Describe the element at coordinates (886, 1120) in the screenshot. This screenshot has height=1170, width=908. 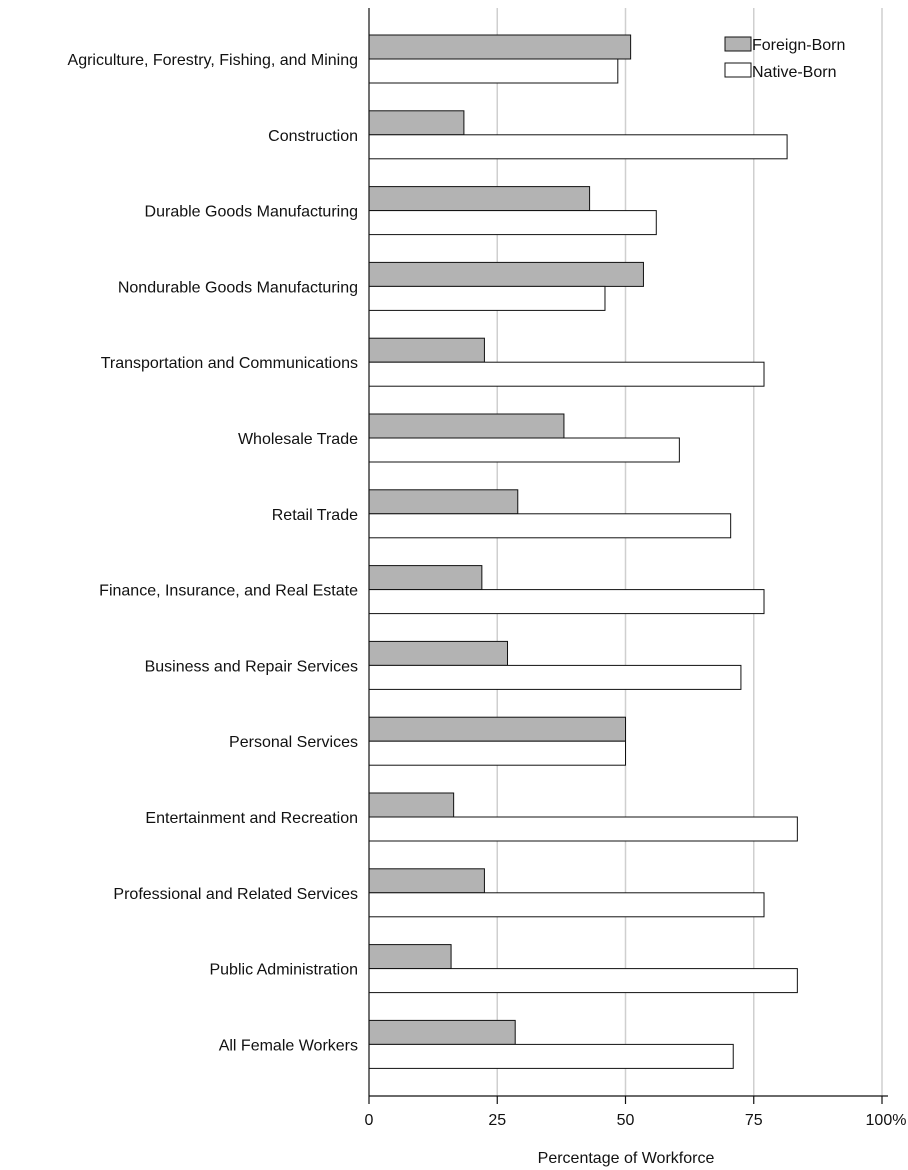
I see `x-tick-label-100: 100%` at that location.